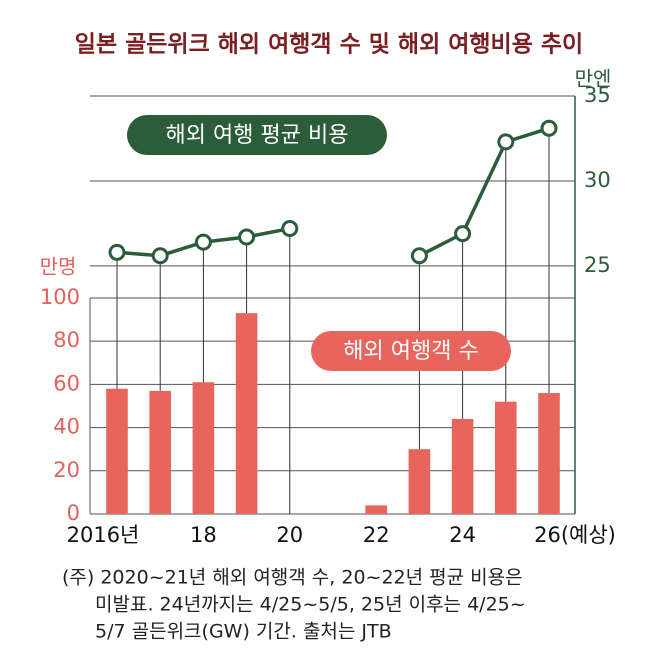  I want to click on y-tick-label: 100, so click(60, 297).